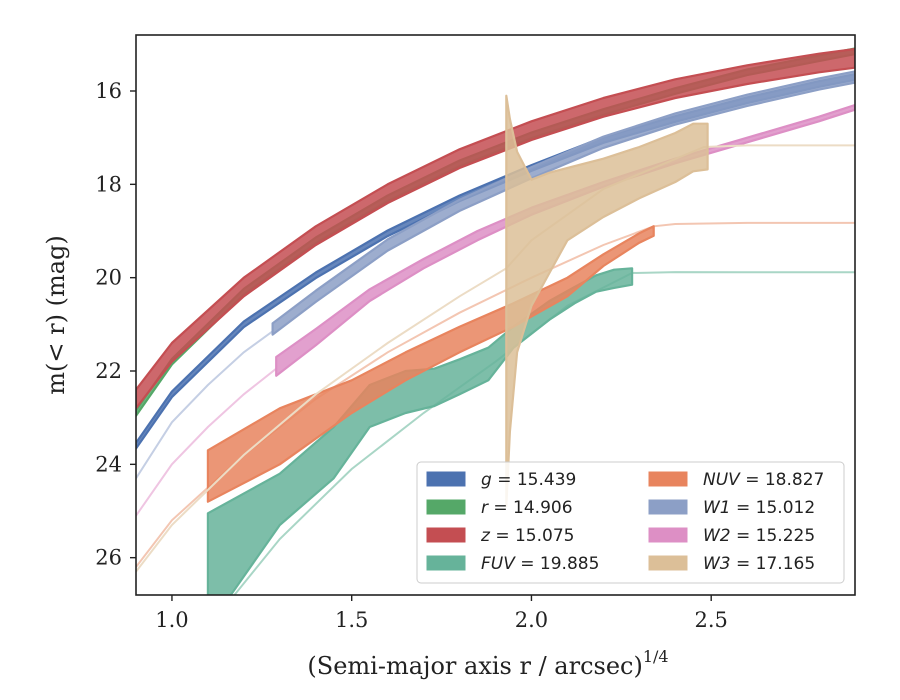 The width and height of the screenshot is (900, 700). What do you see at coordinates (108, 558) in the screenshot?
I see `y-tick-label: 26` at bounding box center [108, 558].